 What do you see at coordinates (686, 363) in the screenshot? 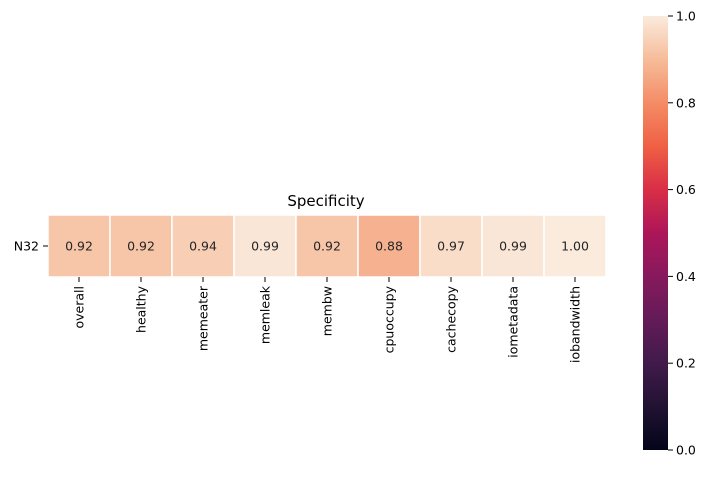
I see `colorbar-tick-label: 0.2` at bounding box center [686, 363].